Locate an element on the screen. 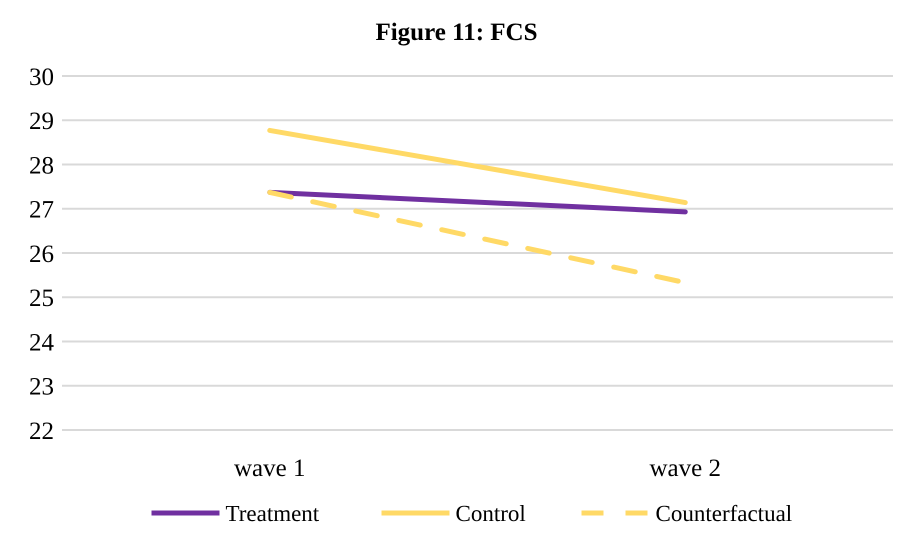 This screenshot has height=533, width=913. chart-title: Figure 11: FCS is located at coordinates (456, 32).